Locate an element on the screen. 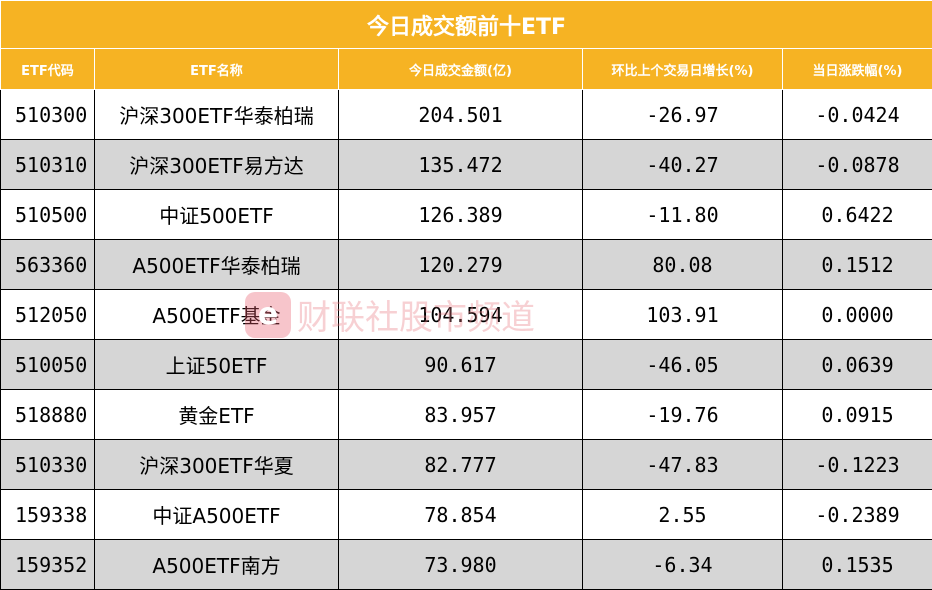  cell-amount: 73.980 is located at coordinates (460, 564).